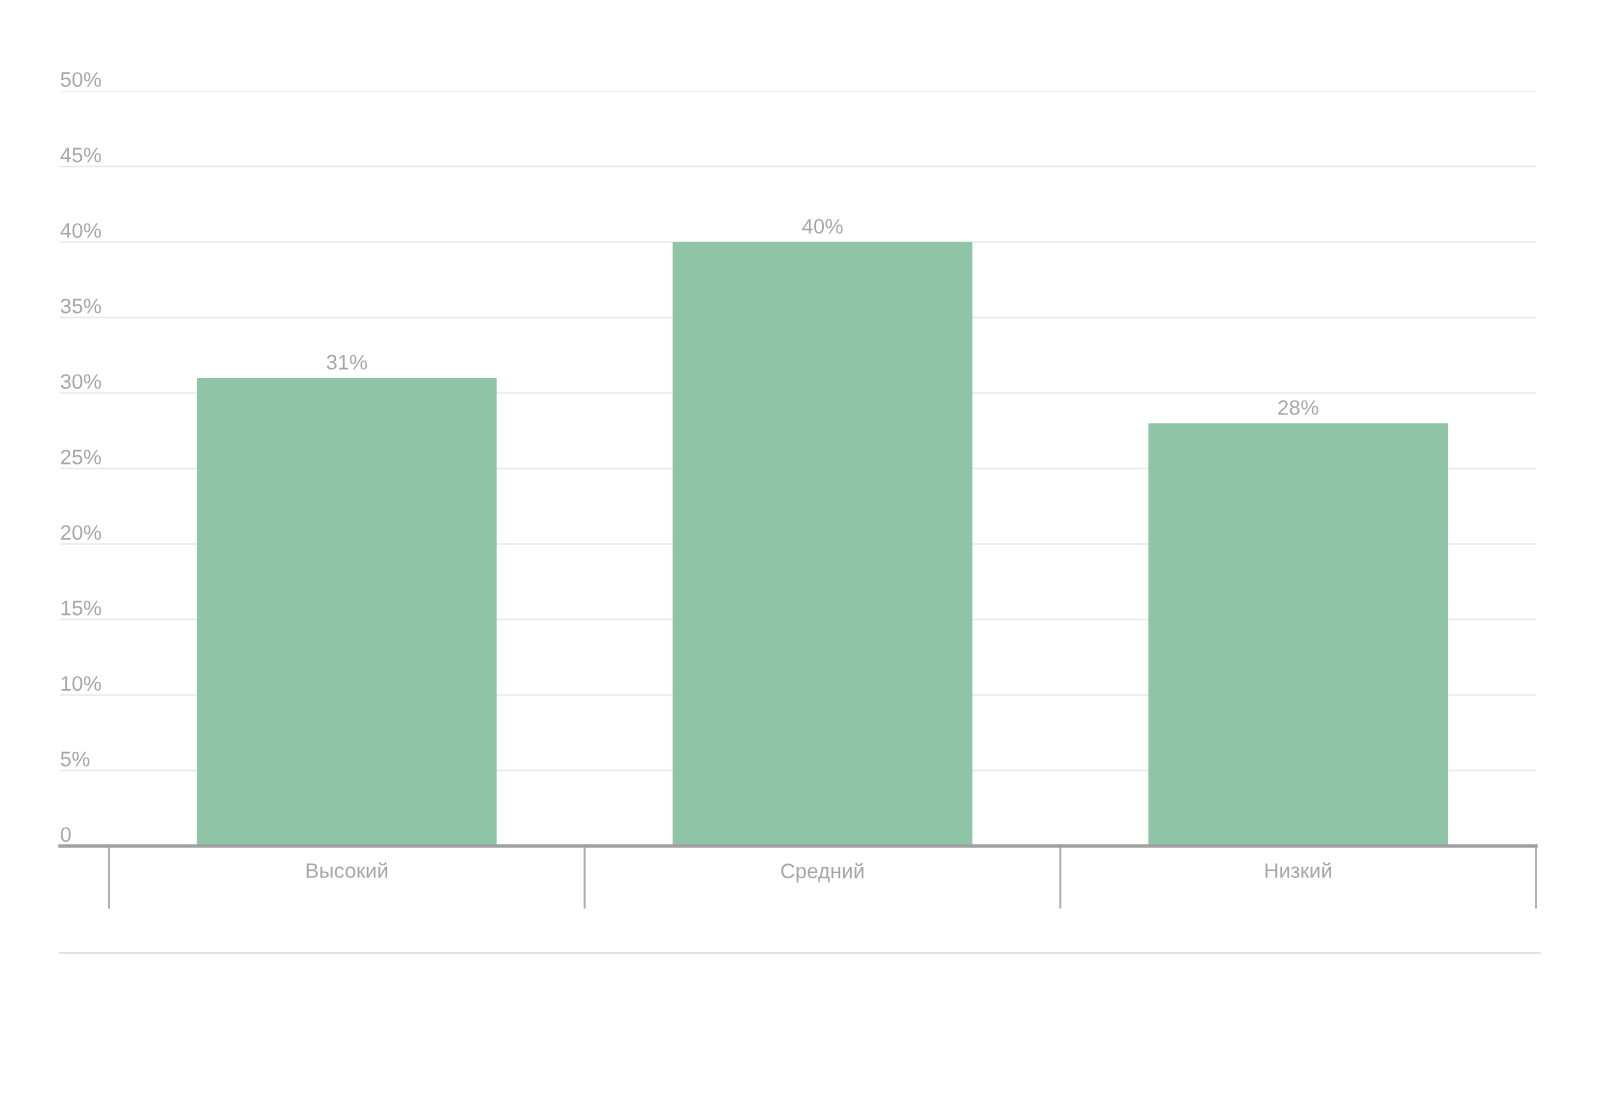 The height and width of the screenshot is (1116, 1600). What do you see at coordinates (80, 306) in the screenshot?
I see `y-tick-label: 35%` at bounding box center [80, 306].